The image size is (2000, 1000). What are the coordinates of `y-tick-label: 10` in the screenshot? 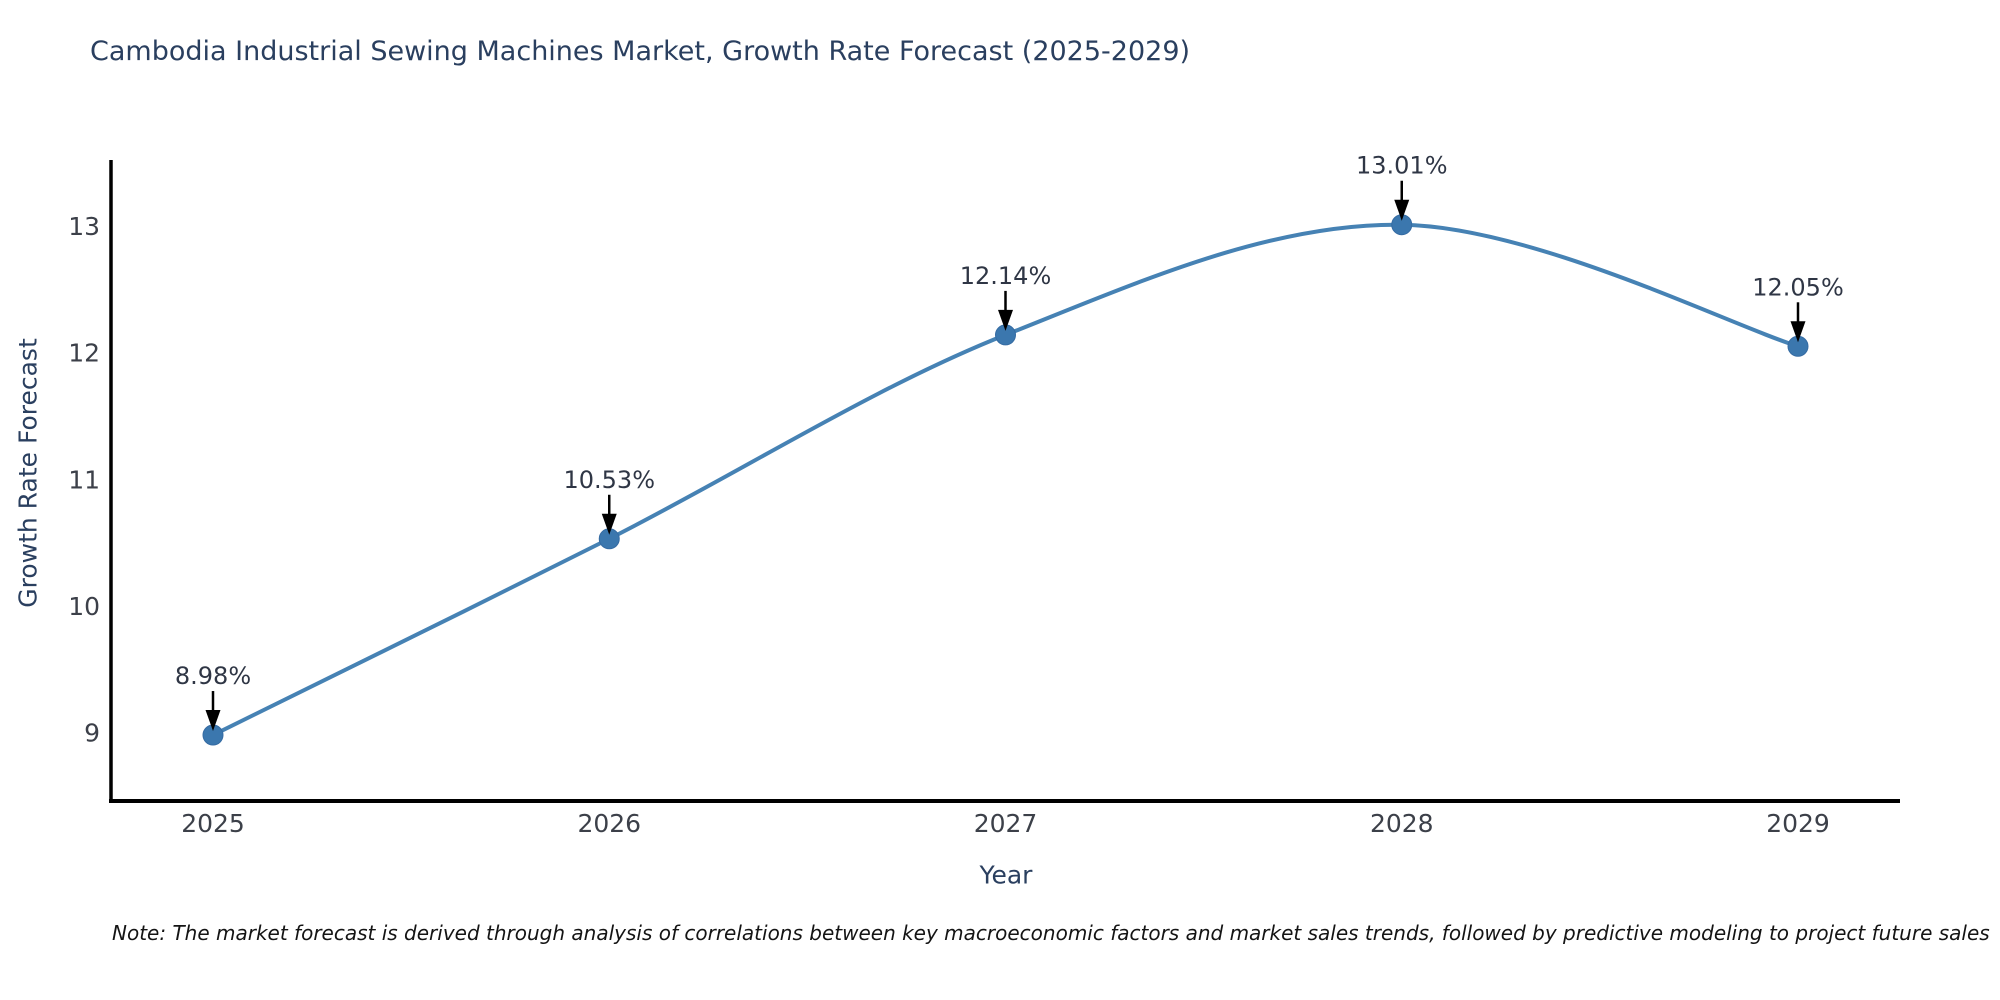 It's located at (84, 606).